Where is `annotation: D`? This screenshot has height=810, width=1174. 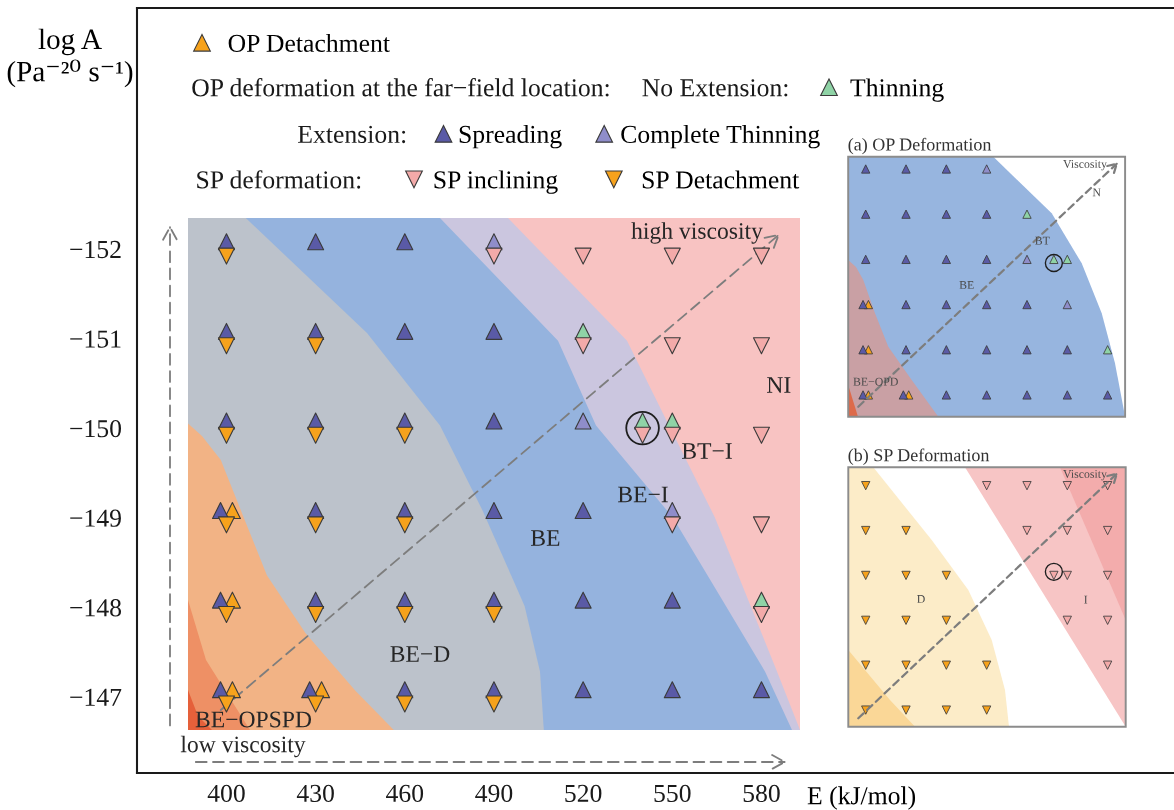 annotation: D is located at coordinates (921, 599).